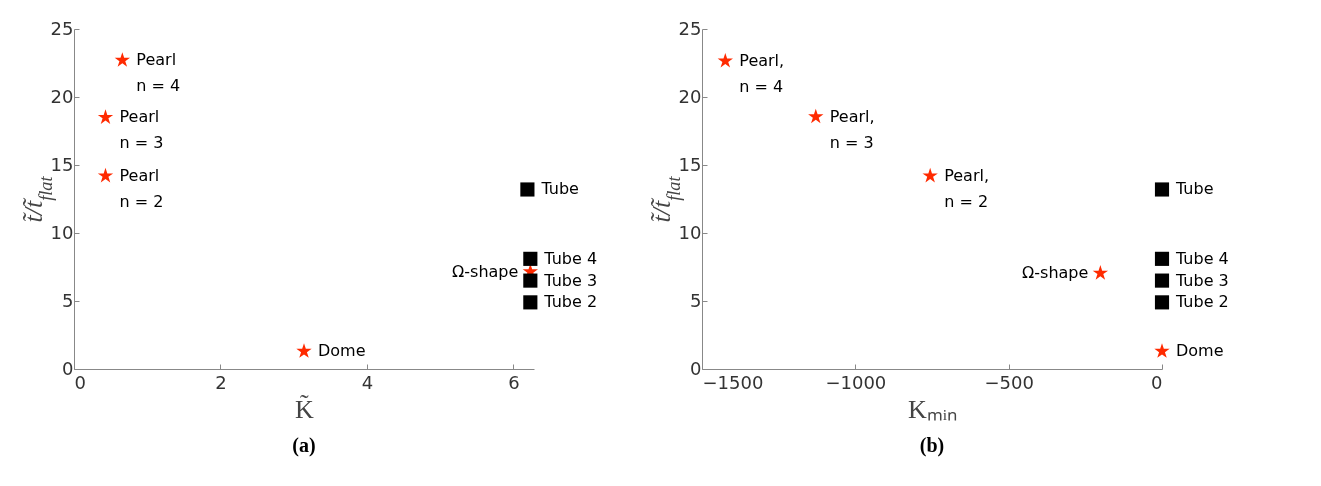 The height and width of the screenshot is (486, 1321). Describe the element at coordinates (1157, 382) in the screenshot. I see `x-tick-label: 0` at that location.